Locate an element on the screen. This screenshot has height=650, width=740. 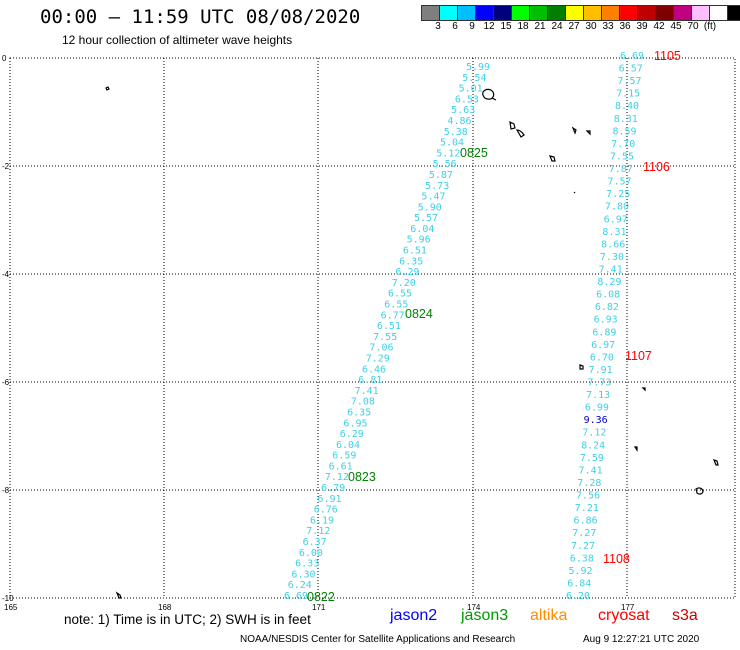
swh-value: 5.90 is located at coordinates (430, 207).